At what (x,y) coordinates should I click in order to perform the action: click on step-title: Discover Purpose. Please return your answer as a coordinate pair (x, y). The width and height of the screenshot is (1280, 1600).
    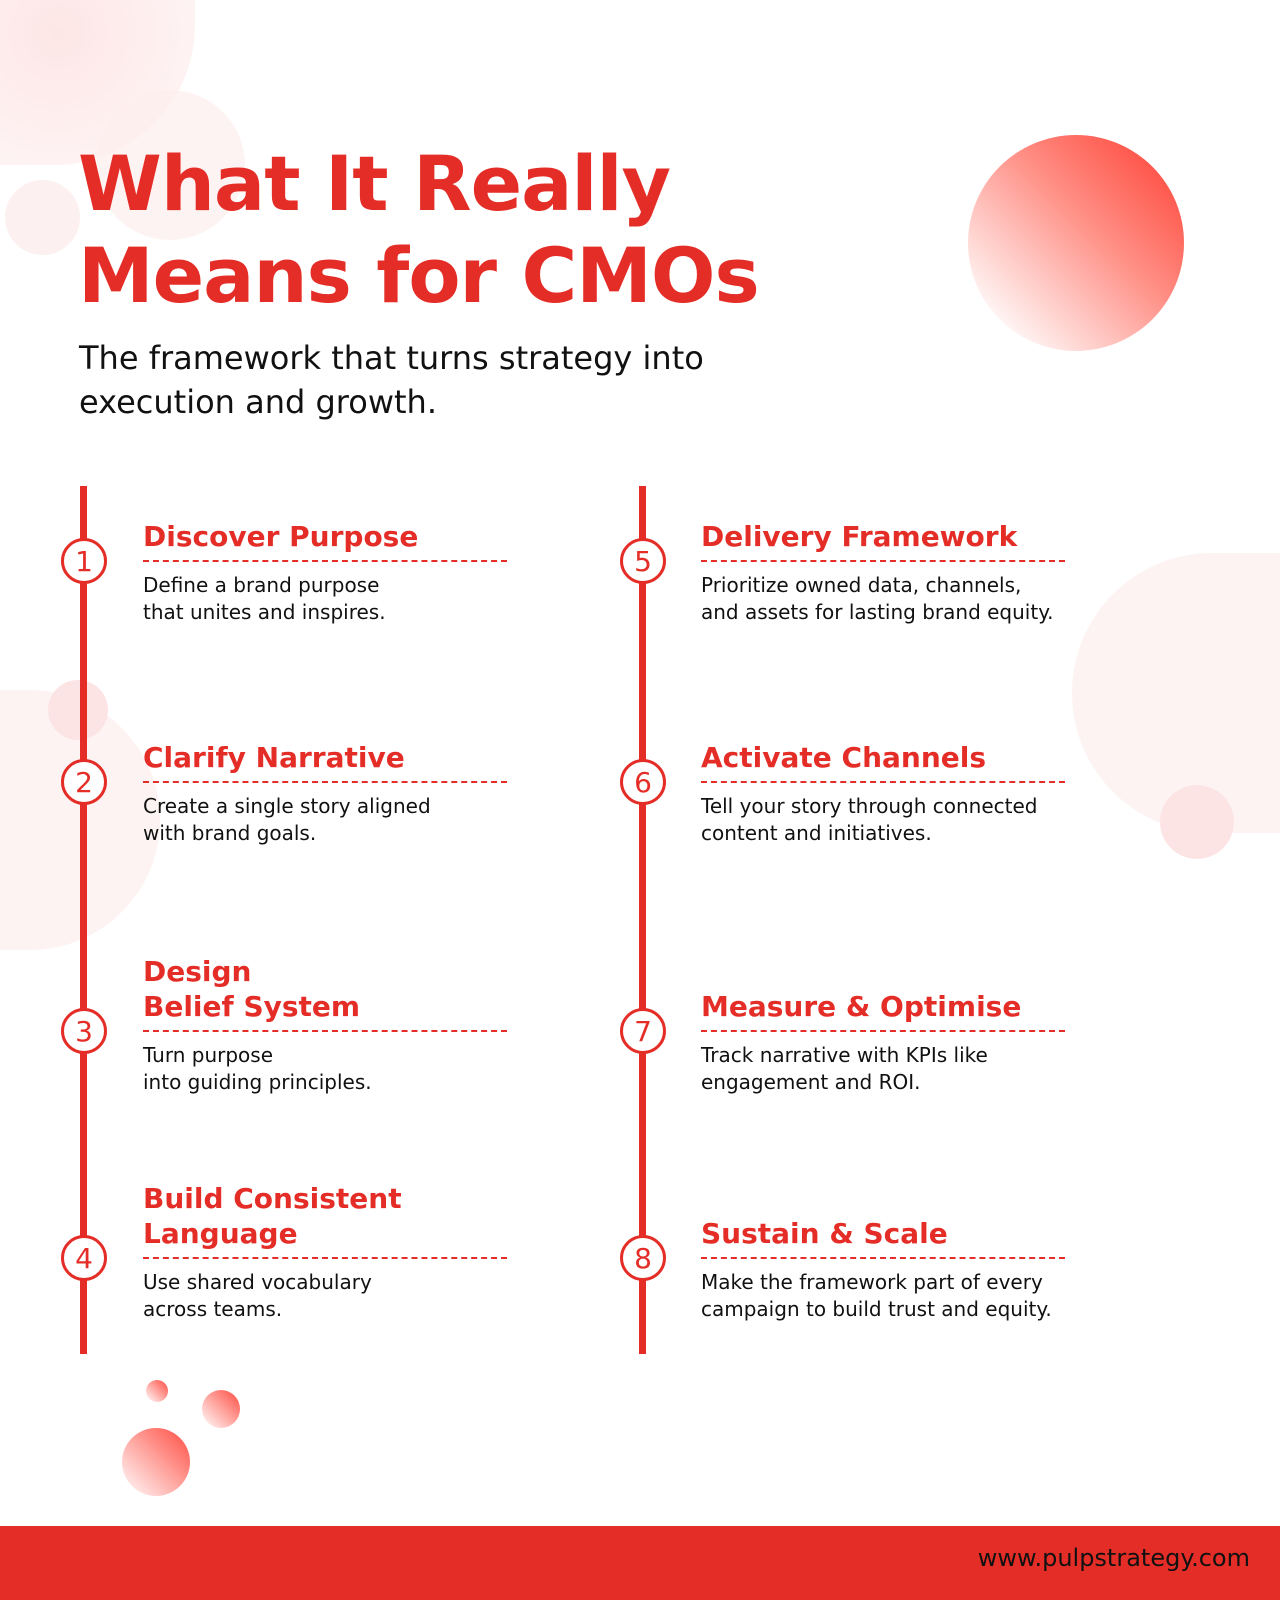
    Looking at the image, I should click on (281, 536).